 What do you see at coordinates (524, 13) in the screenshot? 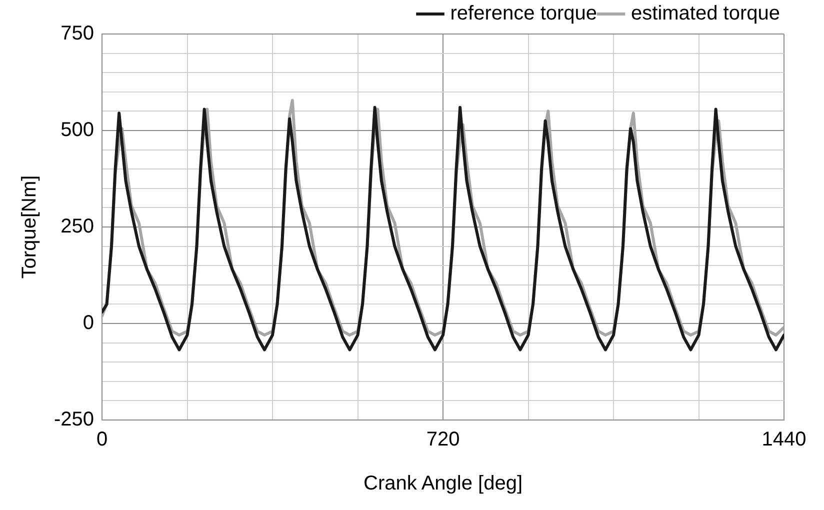
I see `legend-label: reference torque` at bounding box center [524, 13].